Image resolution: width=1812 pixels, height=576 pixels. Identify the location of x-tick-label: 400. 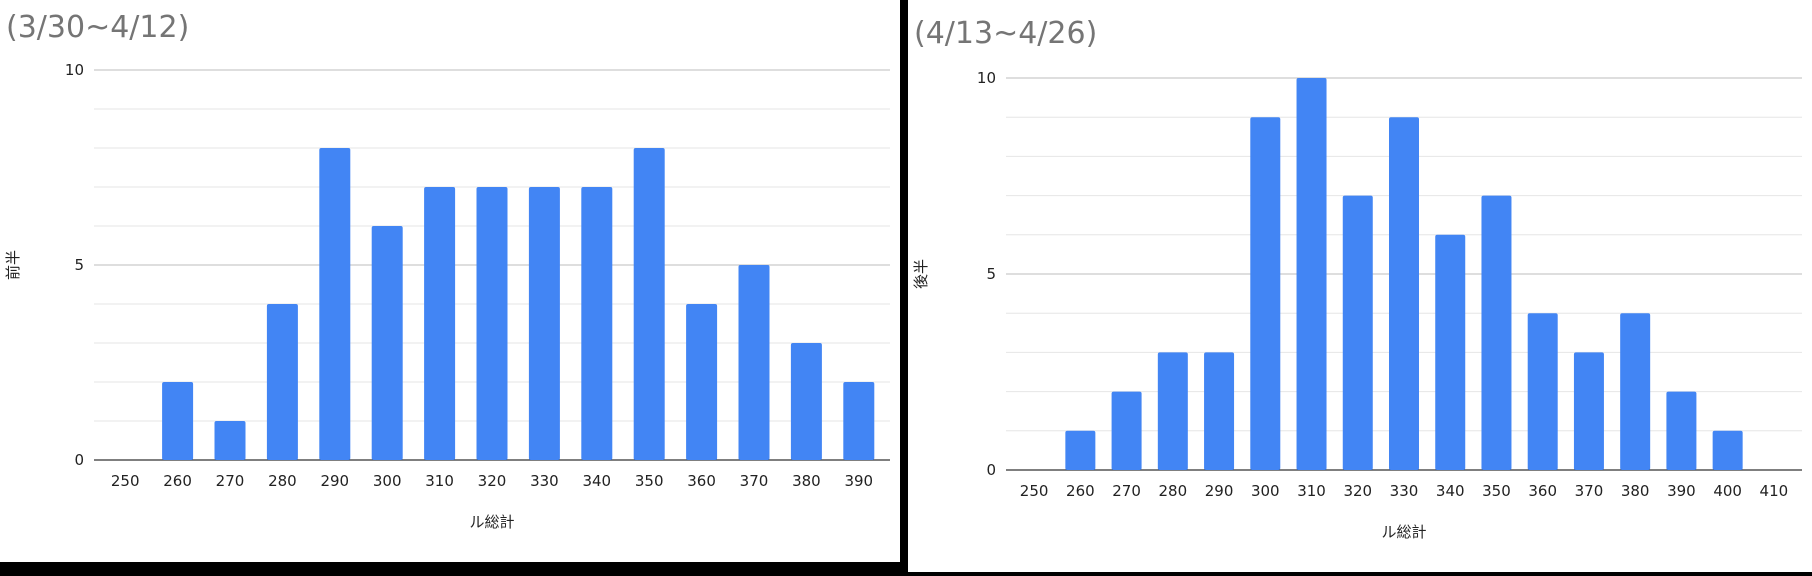
(1727, 491).